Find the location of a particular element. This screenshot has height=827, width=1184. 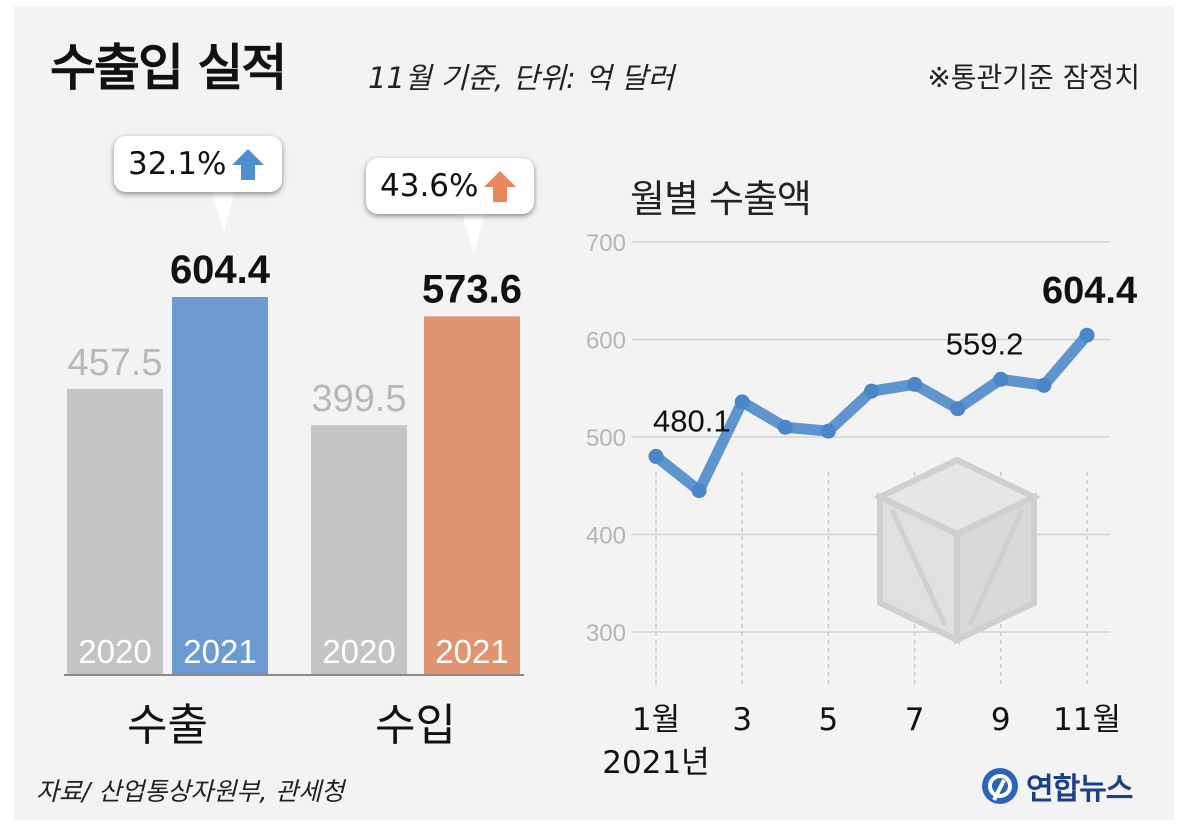

import-growth-label: 43.6% is located at coordinates (429, 186).